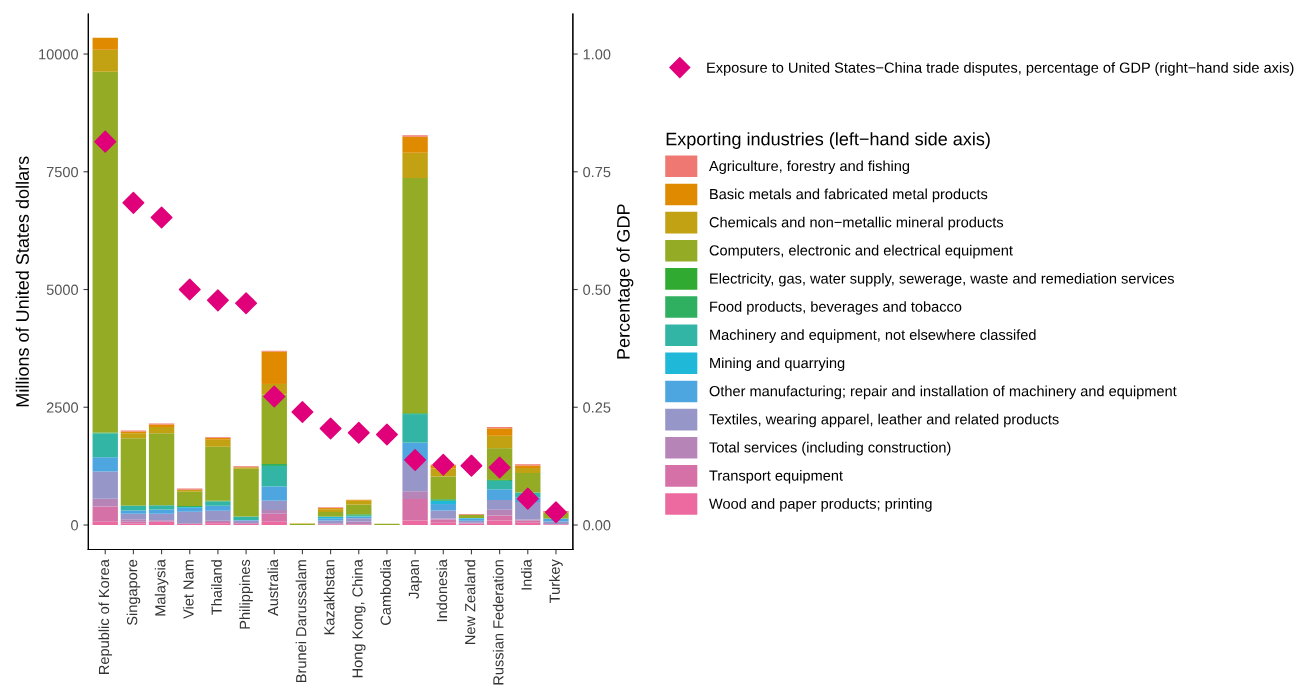 This screenshot has height=700, width=1299. I want to click on legend-label: Computers, electronic and electrical equipment, so click(861, 251).